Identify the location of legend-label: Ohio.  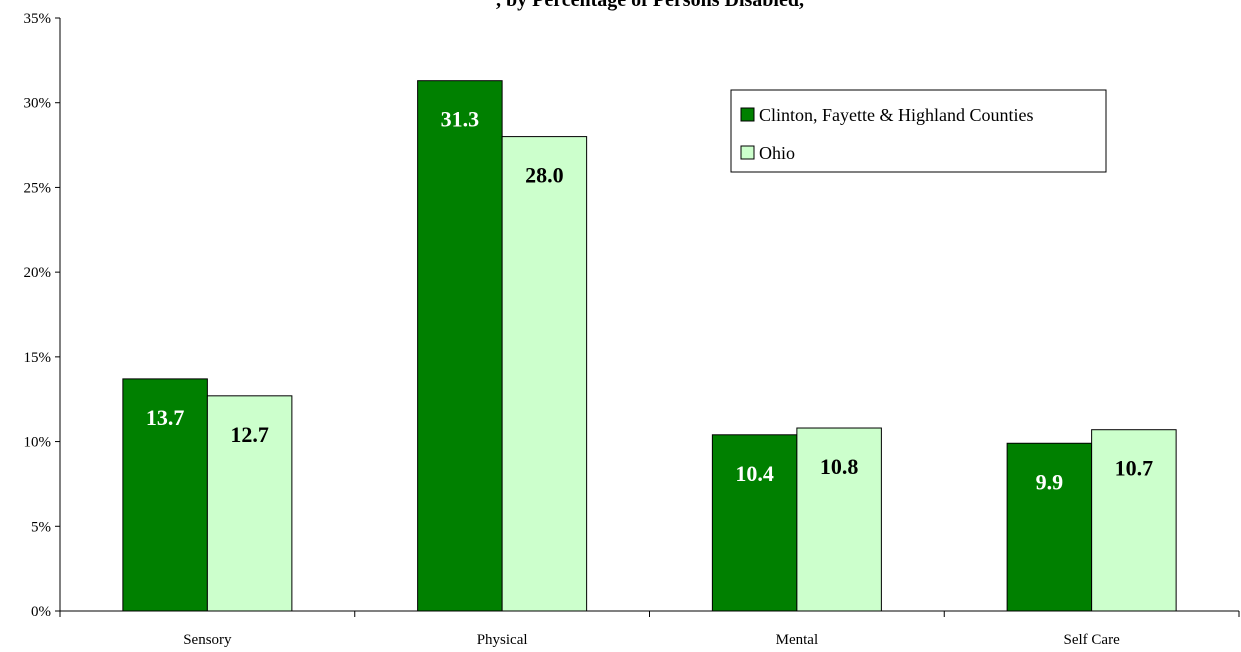
(777, 153).